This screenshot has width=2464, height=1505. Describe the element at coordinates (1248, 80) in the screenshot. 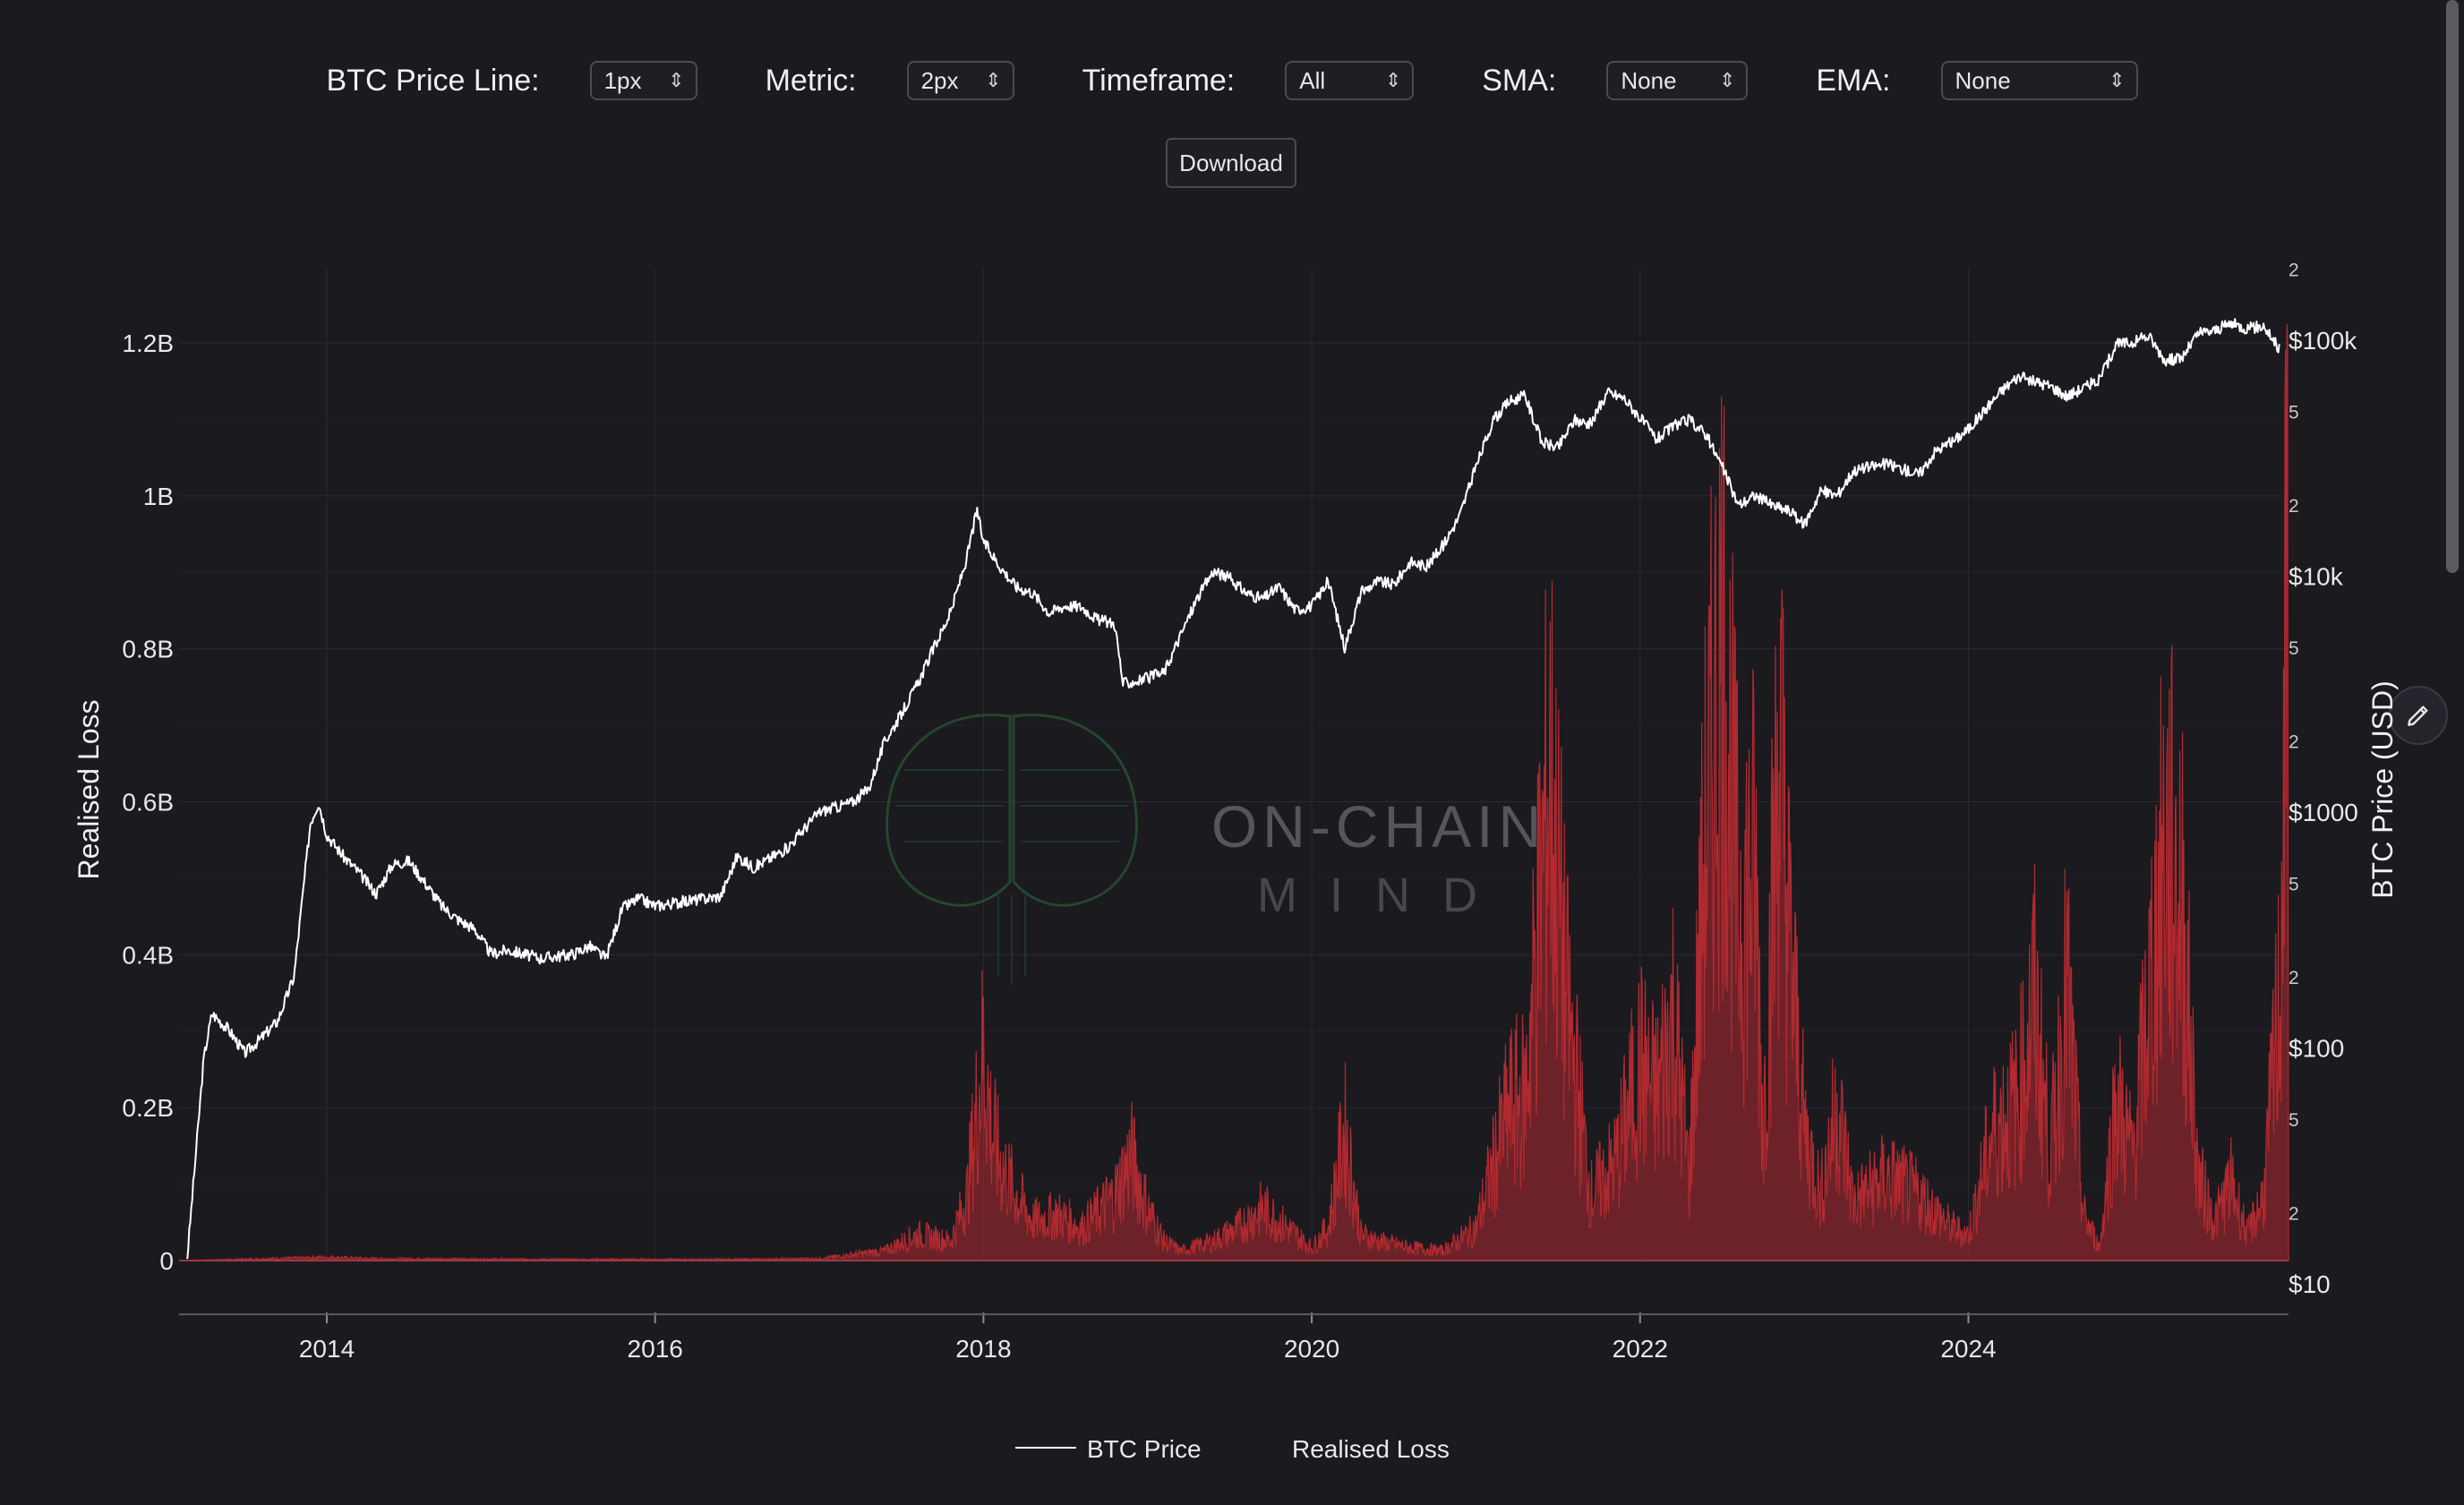

I see `timeframe-control: Timeframe: All ⇕` at that location.